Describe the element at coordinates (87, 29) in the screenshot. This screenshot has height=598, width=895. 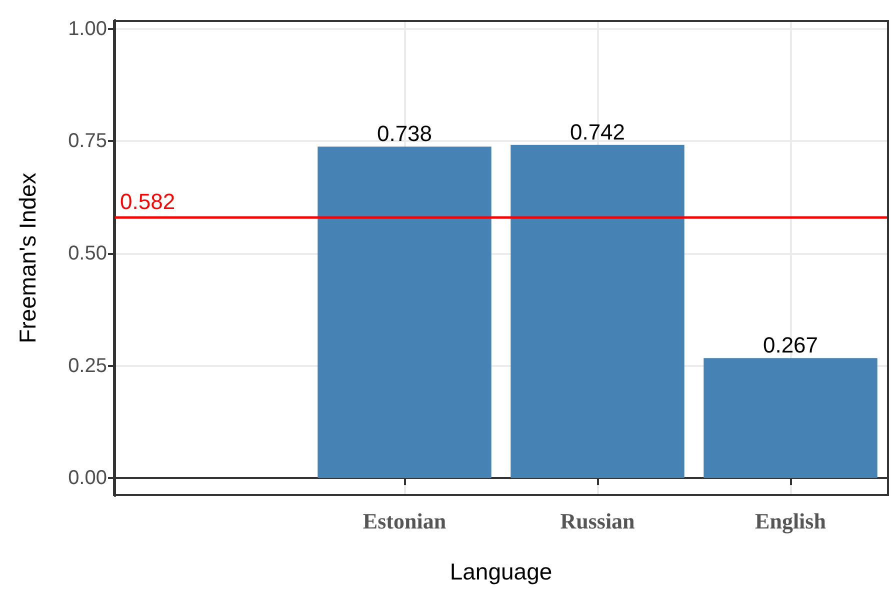
I see `y-tick-label: 1.00` at that location.